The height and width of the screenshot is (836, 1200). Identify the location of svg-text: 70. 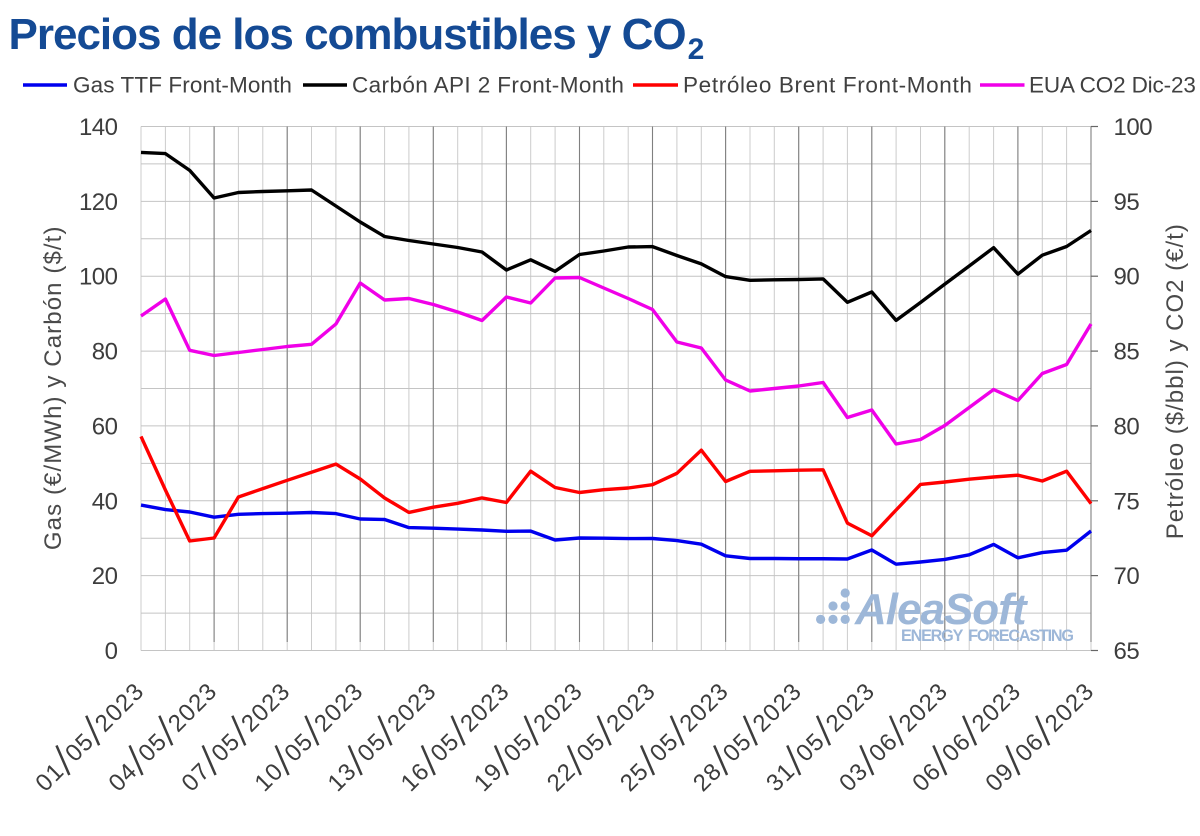
(1127, 576).